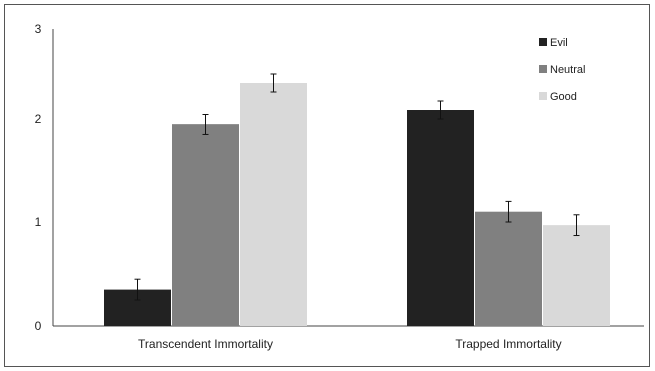  I want to click on legend-swatch-neutral, so click(543, 69).